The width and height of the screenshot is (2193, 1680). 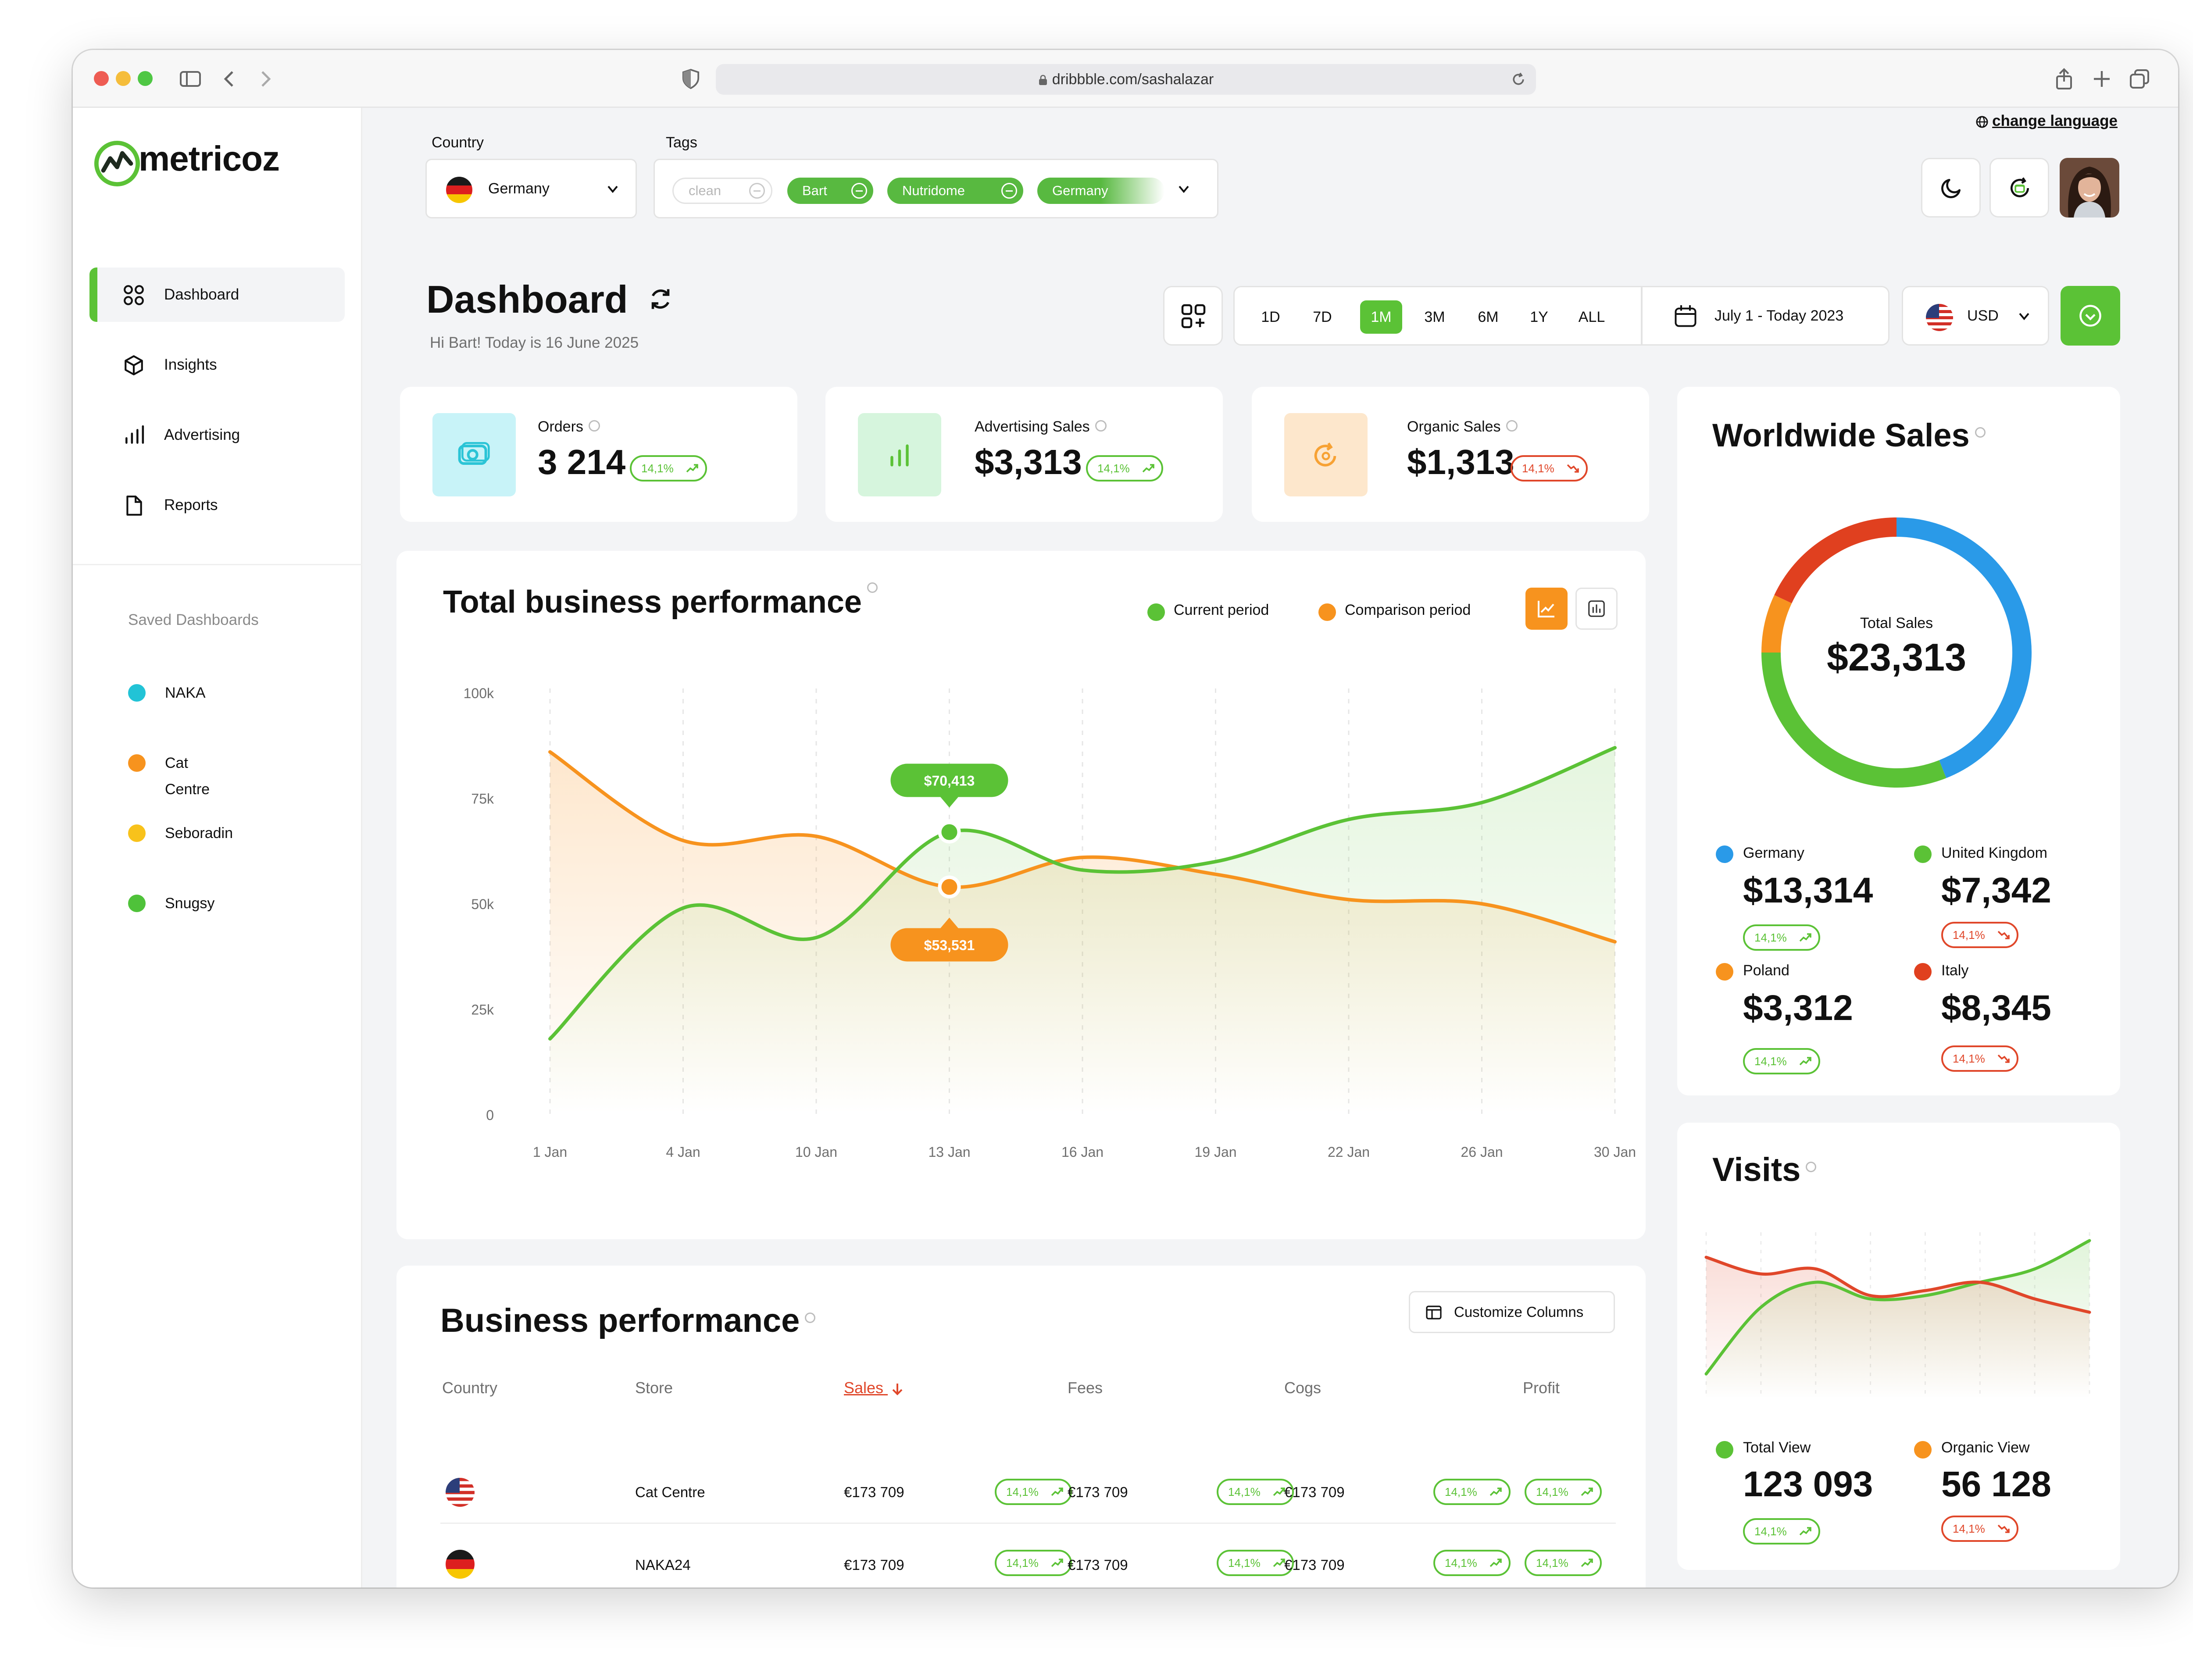 What do you see at coordinates (531, 188) in the screenshot?
I see `country-select: Germany` at bounding box center [531, 188].